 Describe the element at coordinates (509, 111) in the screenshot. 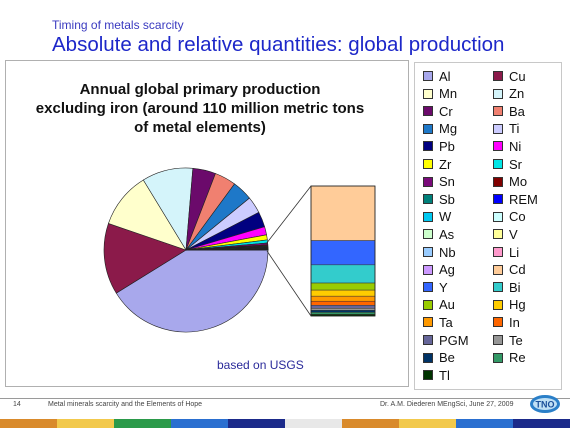

I see `legend-item-ba: Ba` at that location.